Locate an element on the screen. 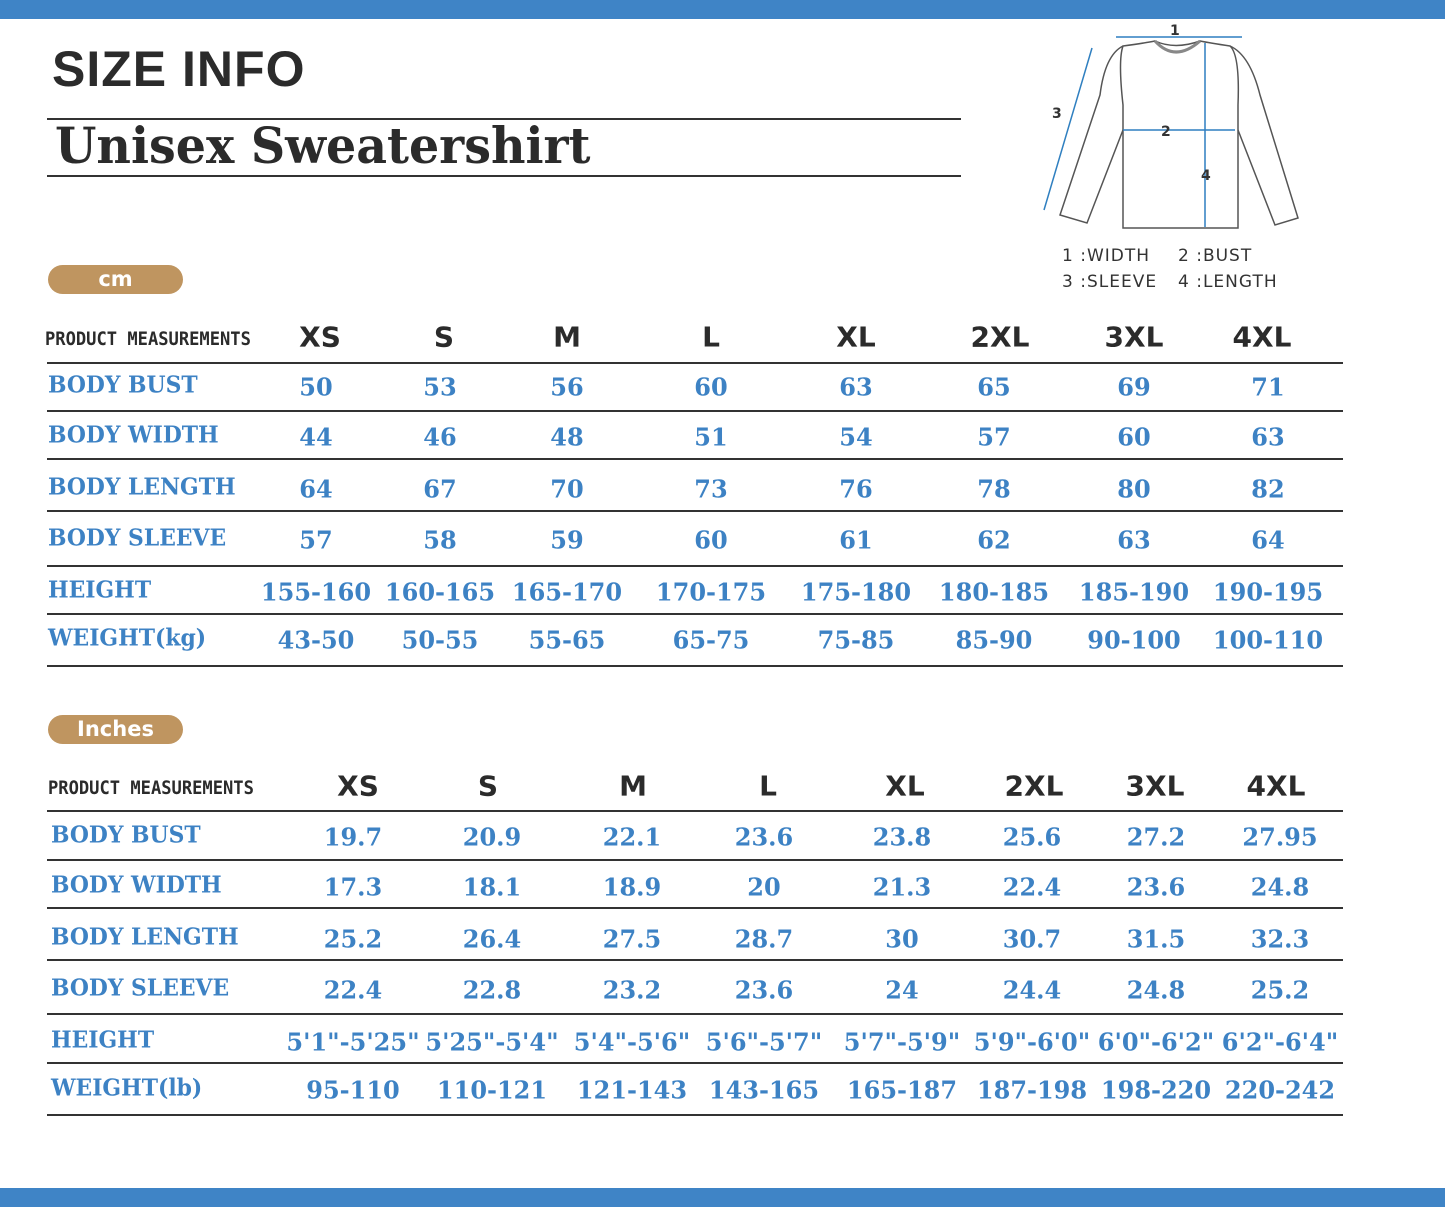  table-cell: 185-190 is located at coordinates (1134, 592).